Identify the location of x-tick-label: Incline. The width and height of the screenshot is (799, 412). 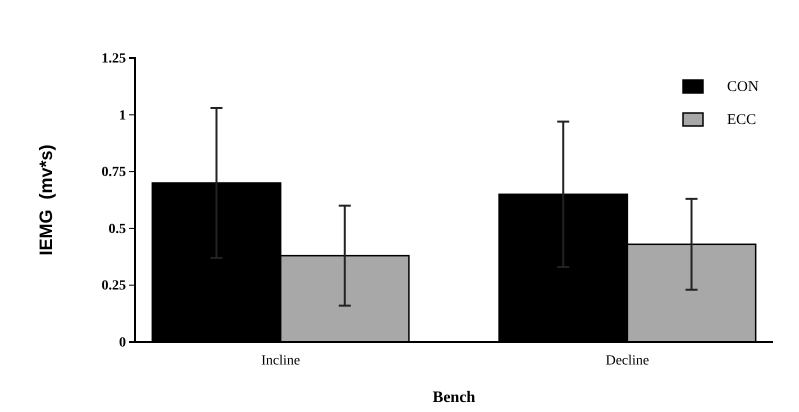
(280, 361).